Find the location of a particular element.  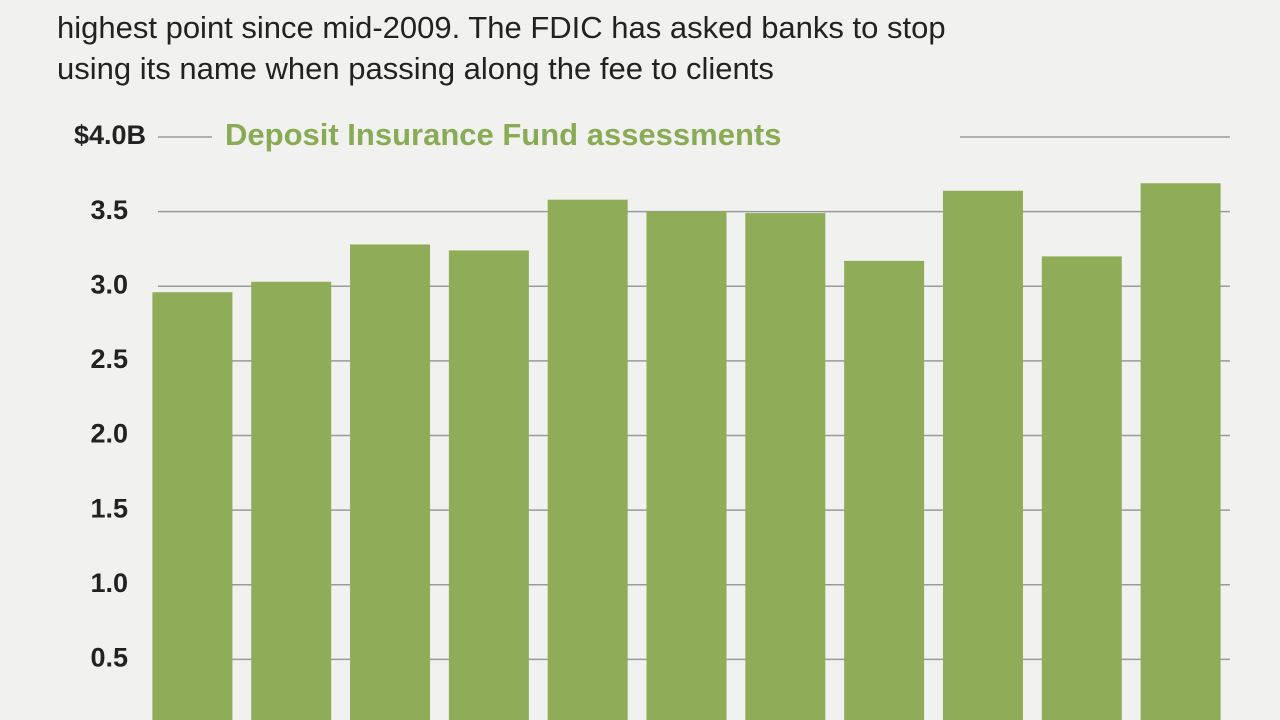

y-tick-label: $4.0B is located at coordinates (110, 135).